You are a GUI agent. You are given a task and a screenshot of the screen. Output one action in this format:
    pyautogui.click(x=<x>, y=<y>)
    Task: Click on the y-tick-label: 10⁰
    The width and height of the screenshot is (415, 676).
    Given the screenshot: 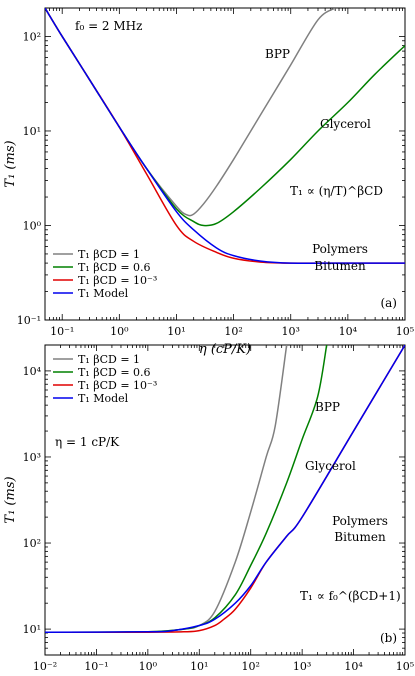 What is the action you would take?
    pyautogui.click(x=32, y=225)
    